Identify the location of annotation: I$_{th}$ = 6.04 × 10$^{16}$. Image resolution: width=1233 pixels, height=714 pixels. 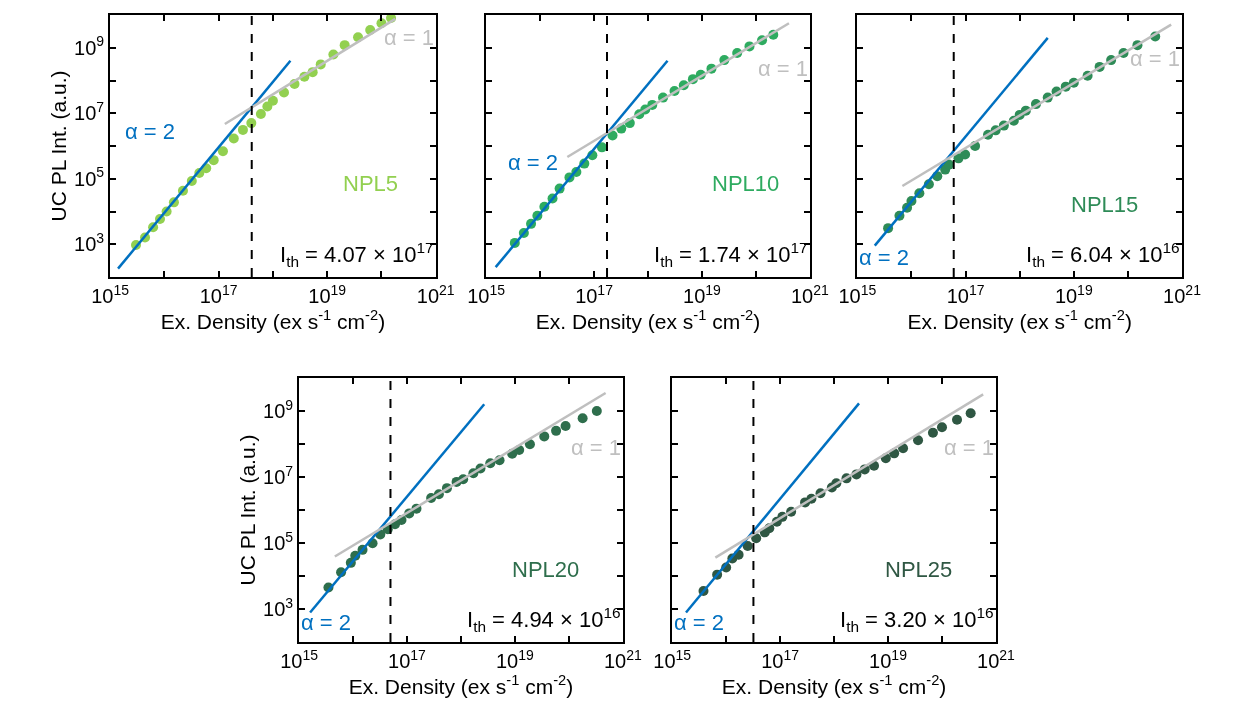
(1103, 254).